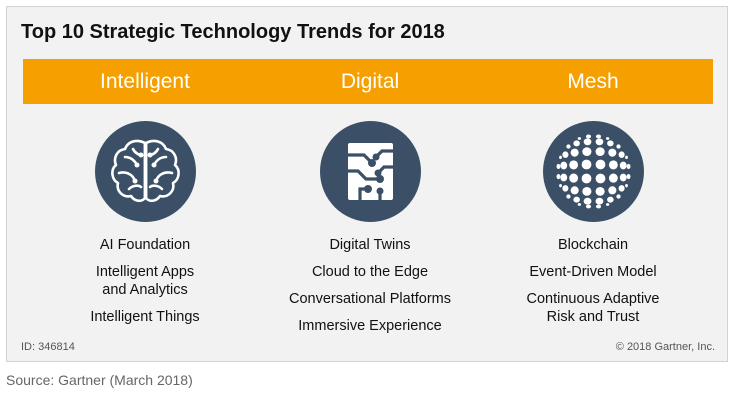 The image size is (736, 404). I want to click on trend-event-driven-model: Event-Driven Model, so click(593, 272).